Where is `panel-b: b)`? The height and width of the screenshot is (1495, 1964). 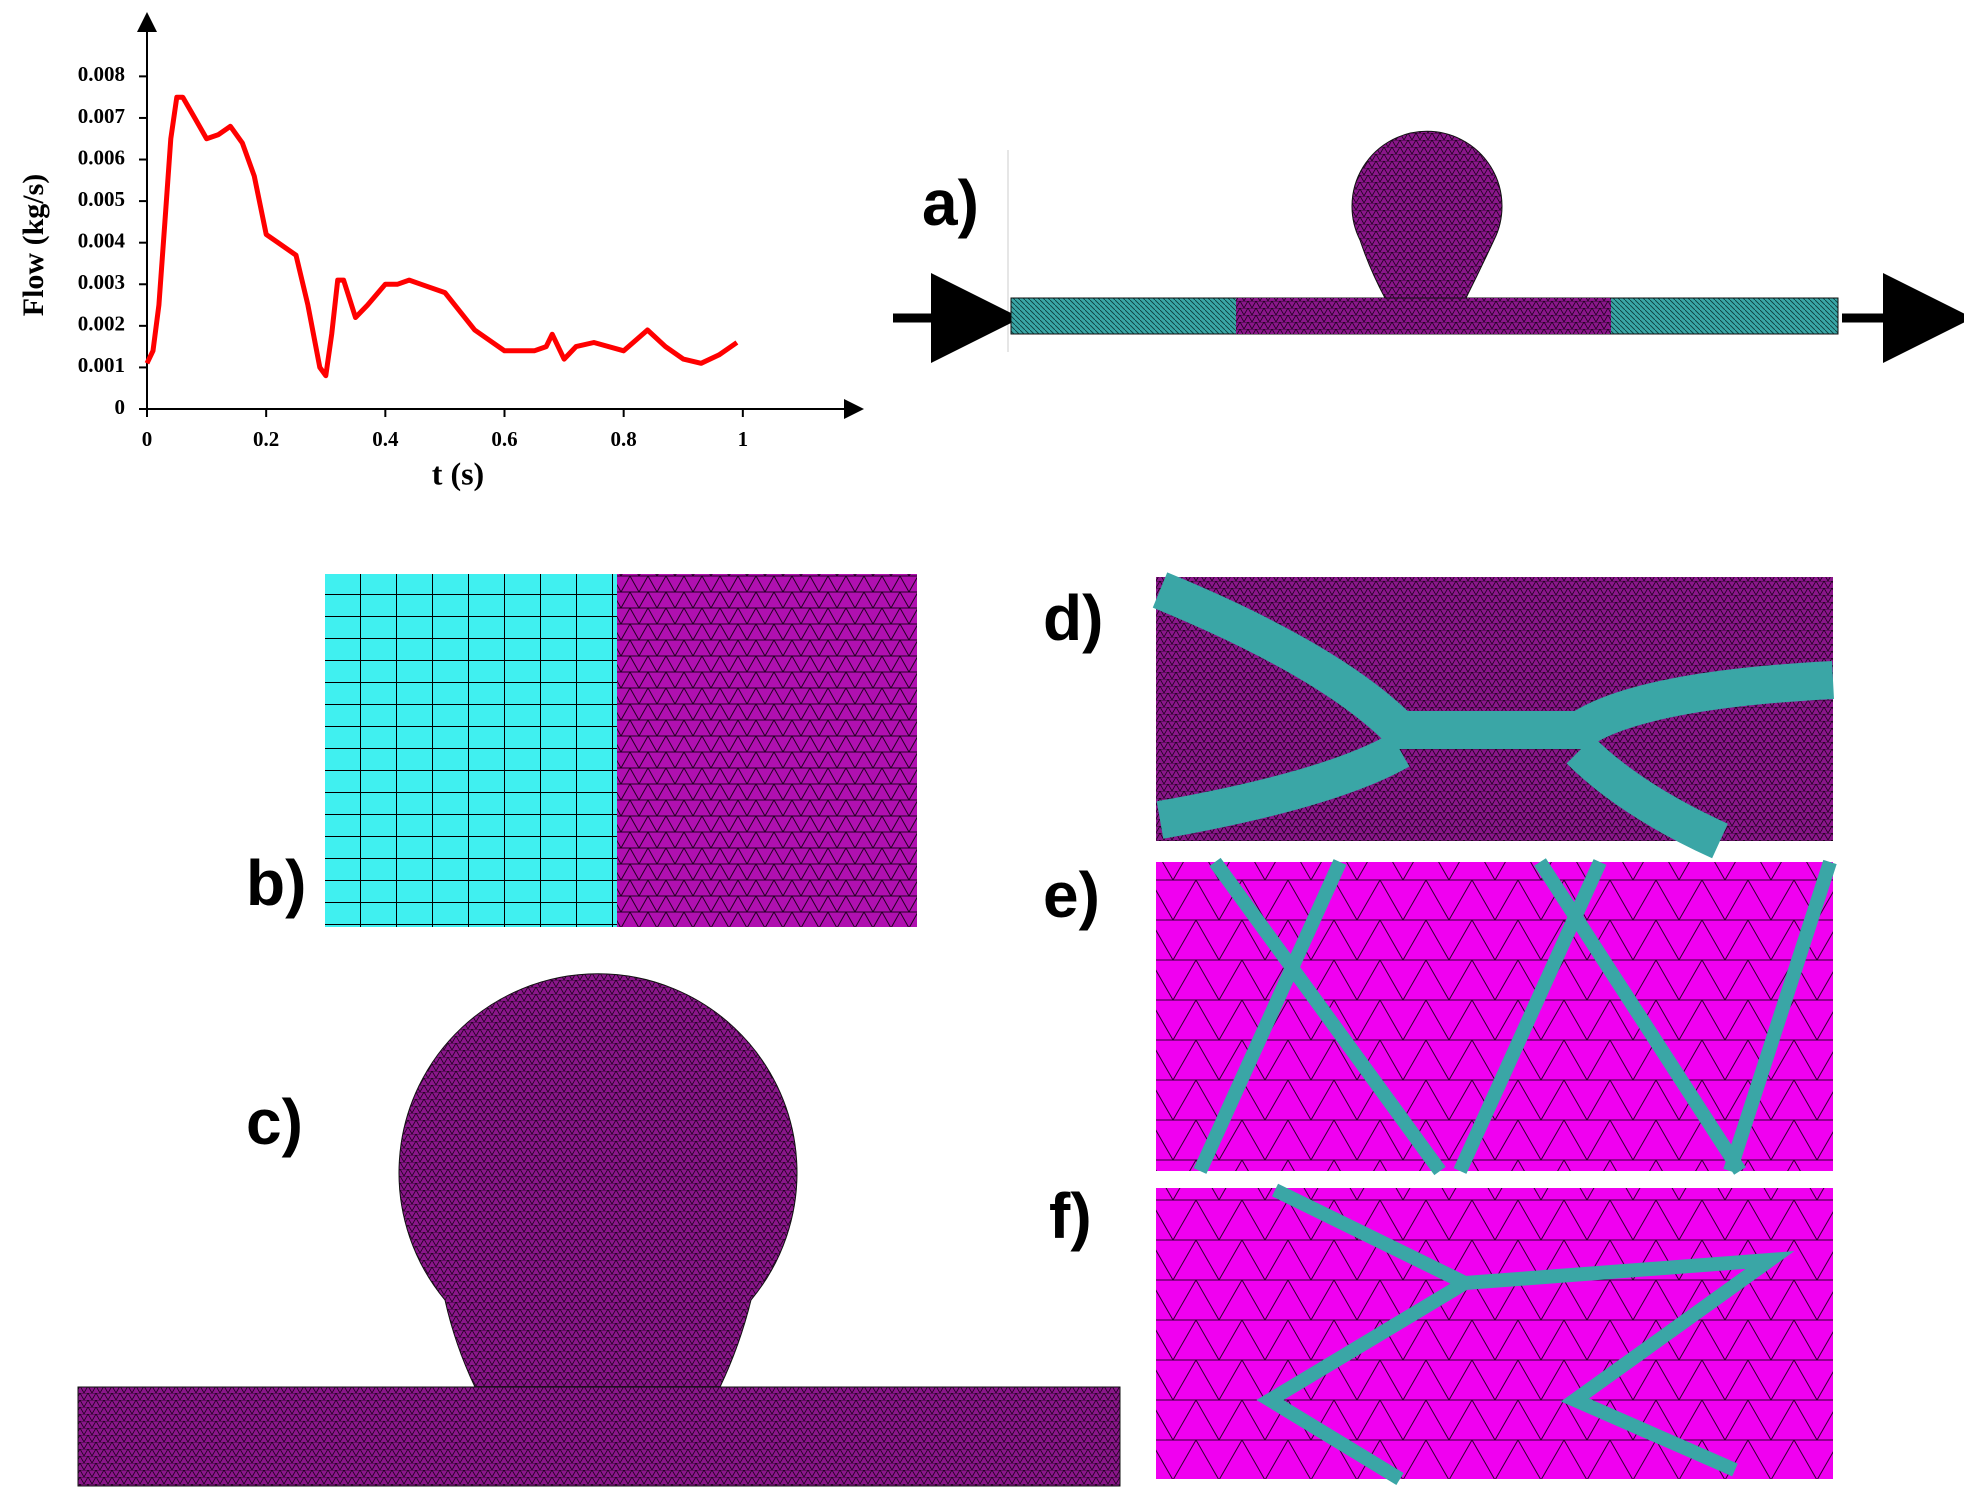
panel-b: b) is located at coordinates (581, 750).